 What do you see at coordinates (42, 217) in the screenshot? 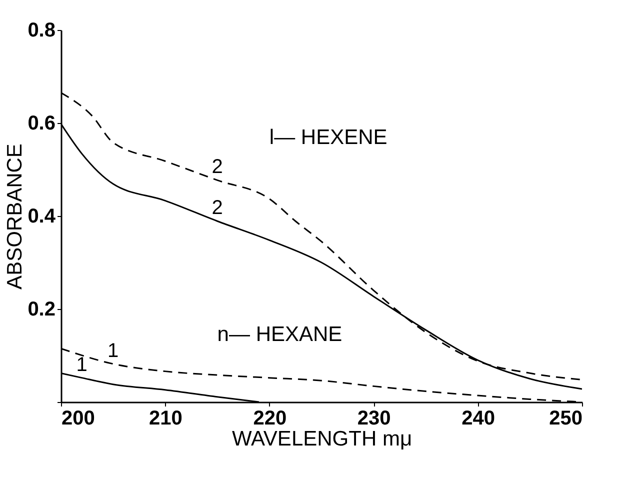
I see `y-tick-label: 0.4` at bounding box center [42, 217].